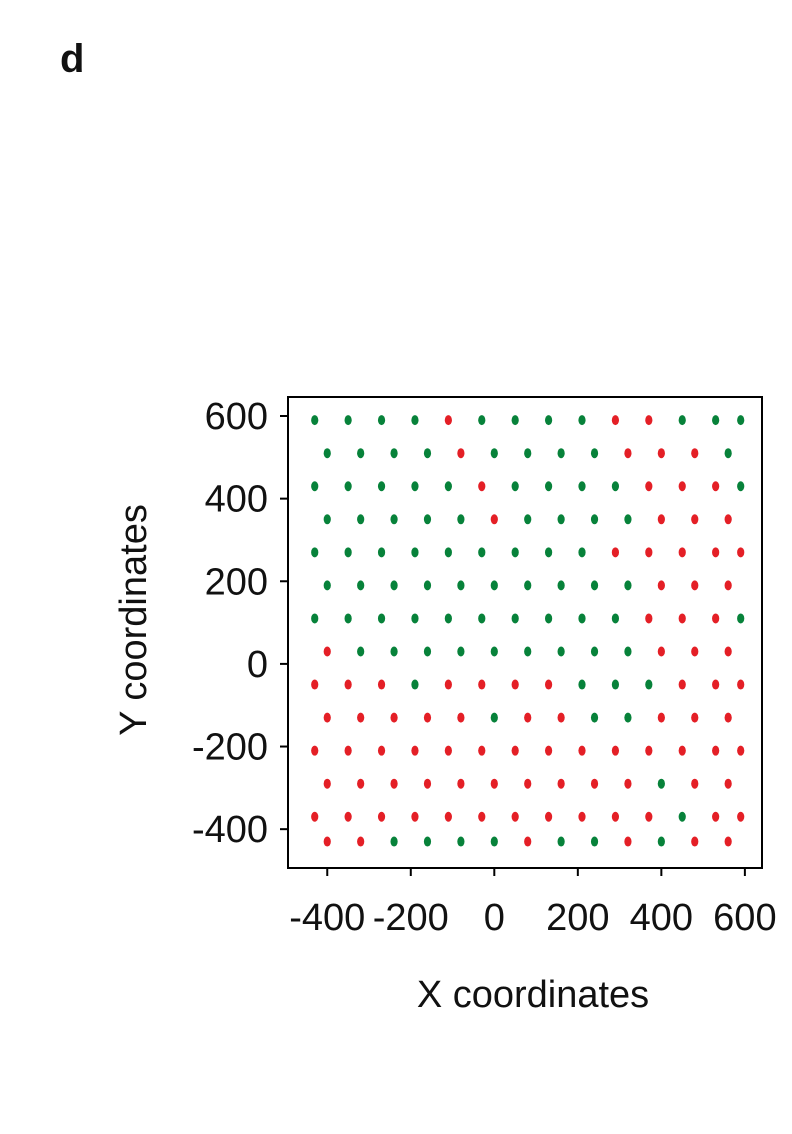 This screenshot has width=792, height=1134. Describe the element at coordinates (72, 59) in the screenshot. I see `panel-label: d` at that location.